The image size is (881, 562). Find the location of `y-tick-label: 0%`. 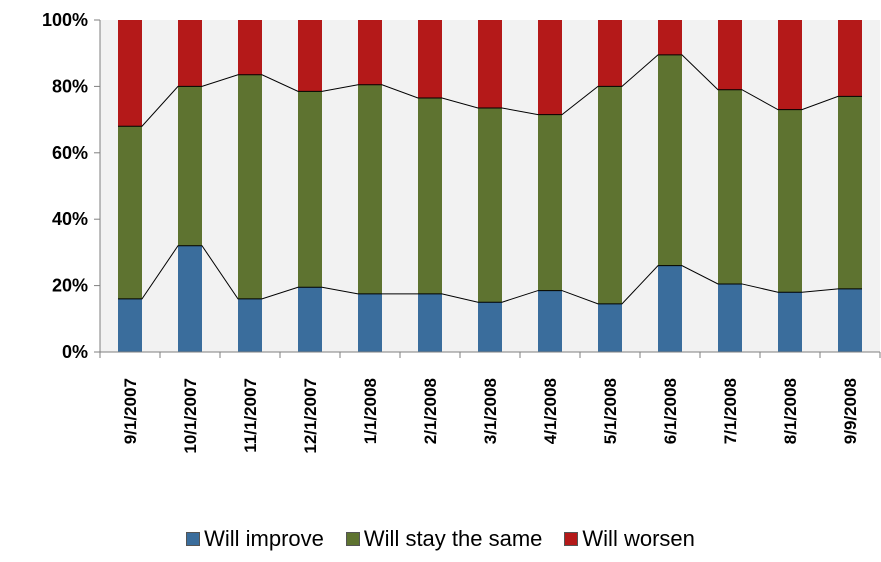

y-tick-label: 0% is located at coordinates (75, 352).